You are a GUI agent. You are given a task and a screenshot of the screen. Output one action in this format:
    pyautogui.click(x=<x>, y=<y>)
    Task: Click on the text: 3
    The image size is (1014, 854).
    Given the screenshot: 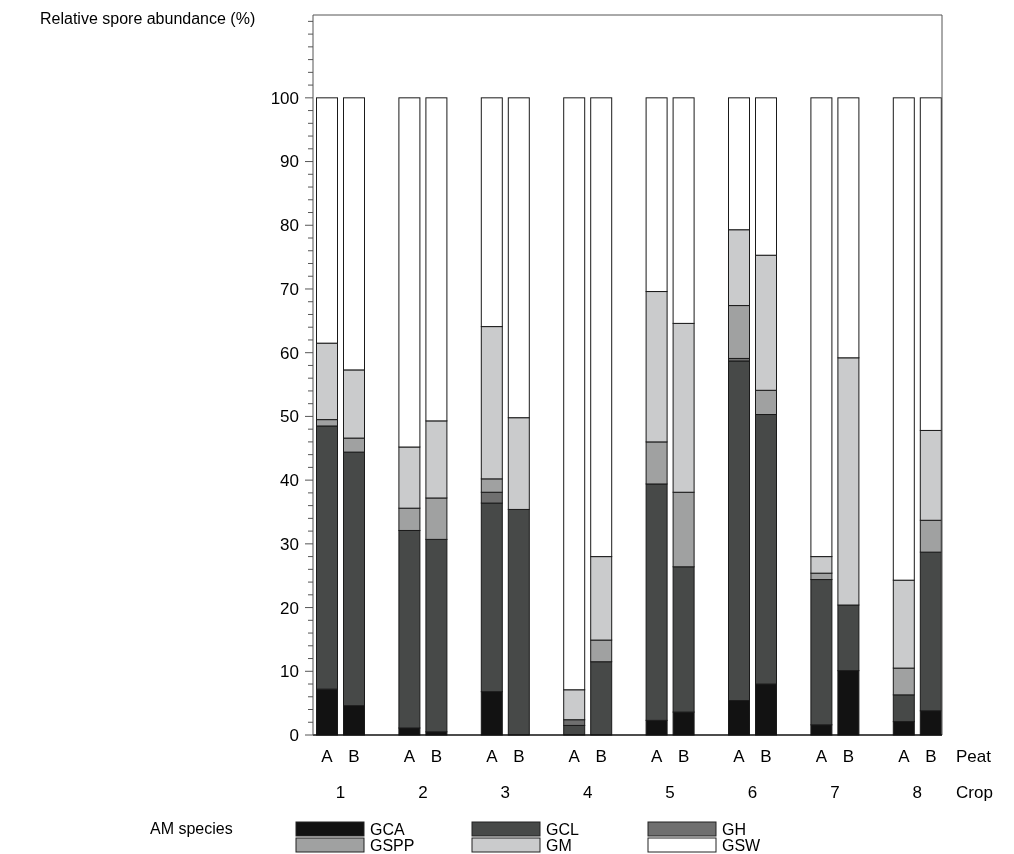 What is the action you would take?
    pyautogui.click(x=505, y=792)
    